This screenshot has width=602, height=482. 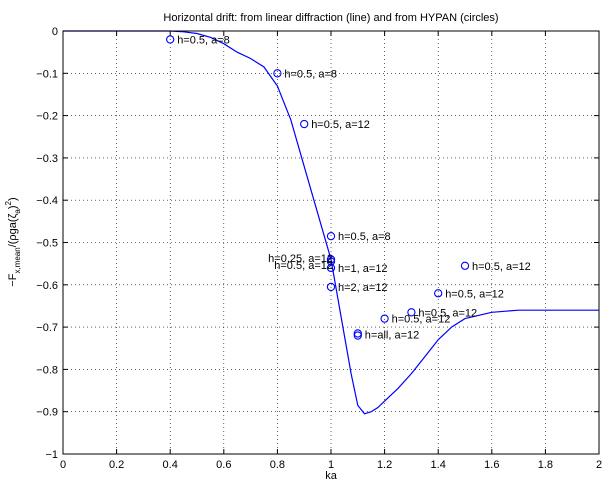 What do you see at coordinates (47, 117) in the screenshot?
I see `y-tick-label: −0.2` at bounding box center [47, 117].